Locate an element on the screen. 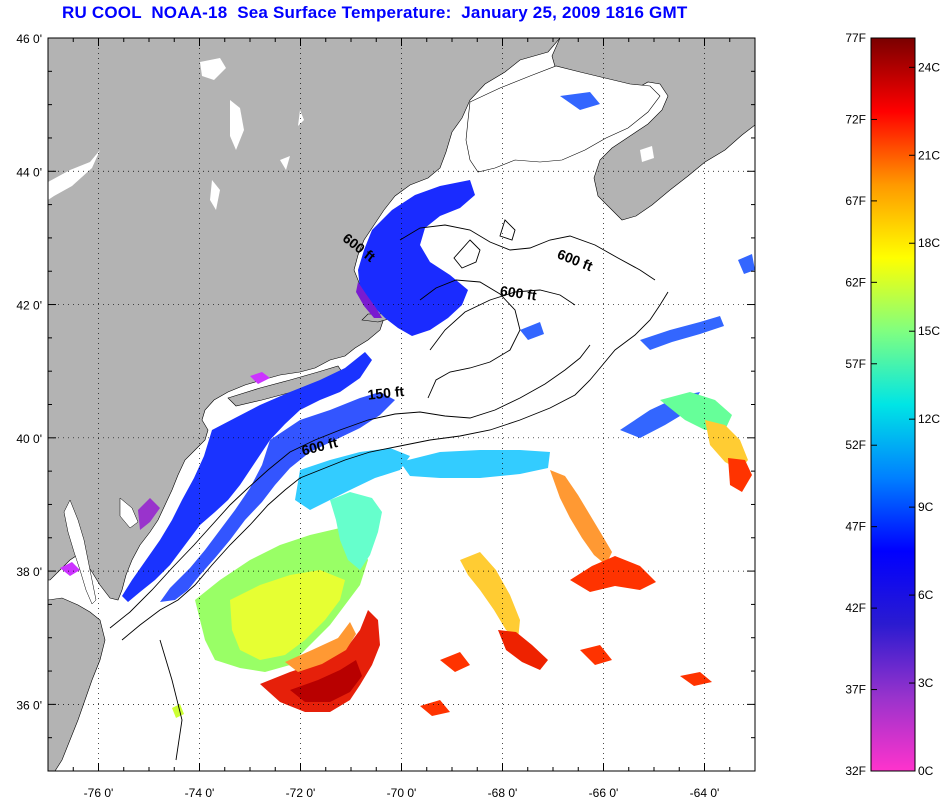 The width and height of the screenshot is (944, 809). colorbar-f-label: 47F is located at coordinates (855, 527).